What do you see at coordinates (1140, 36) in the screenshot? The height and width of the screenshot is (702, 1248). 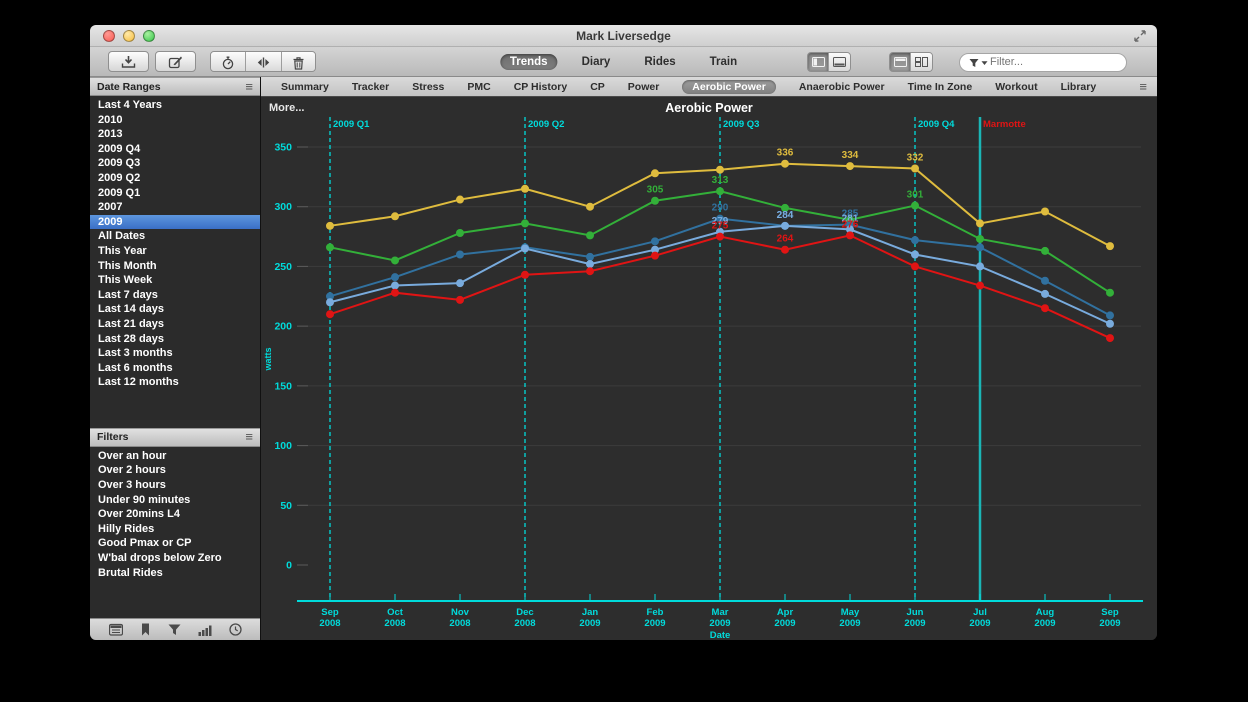 I see `fullscreen-icon` at bounding box center [1140, 36].